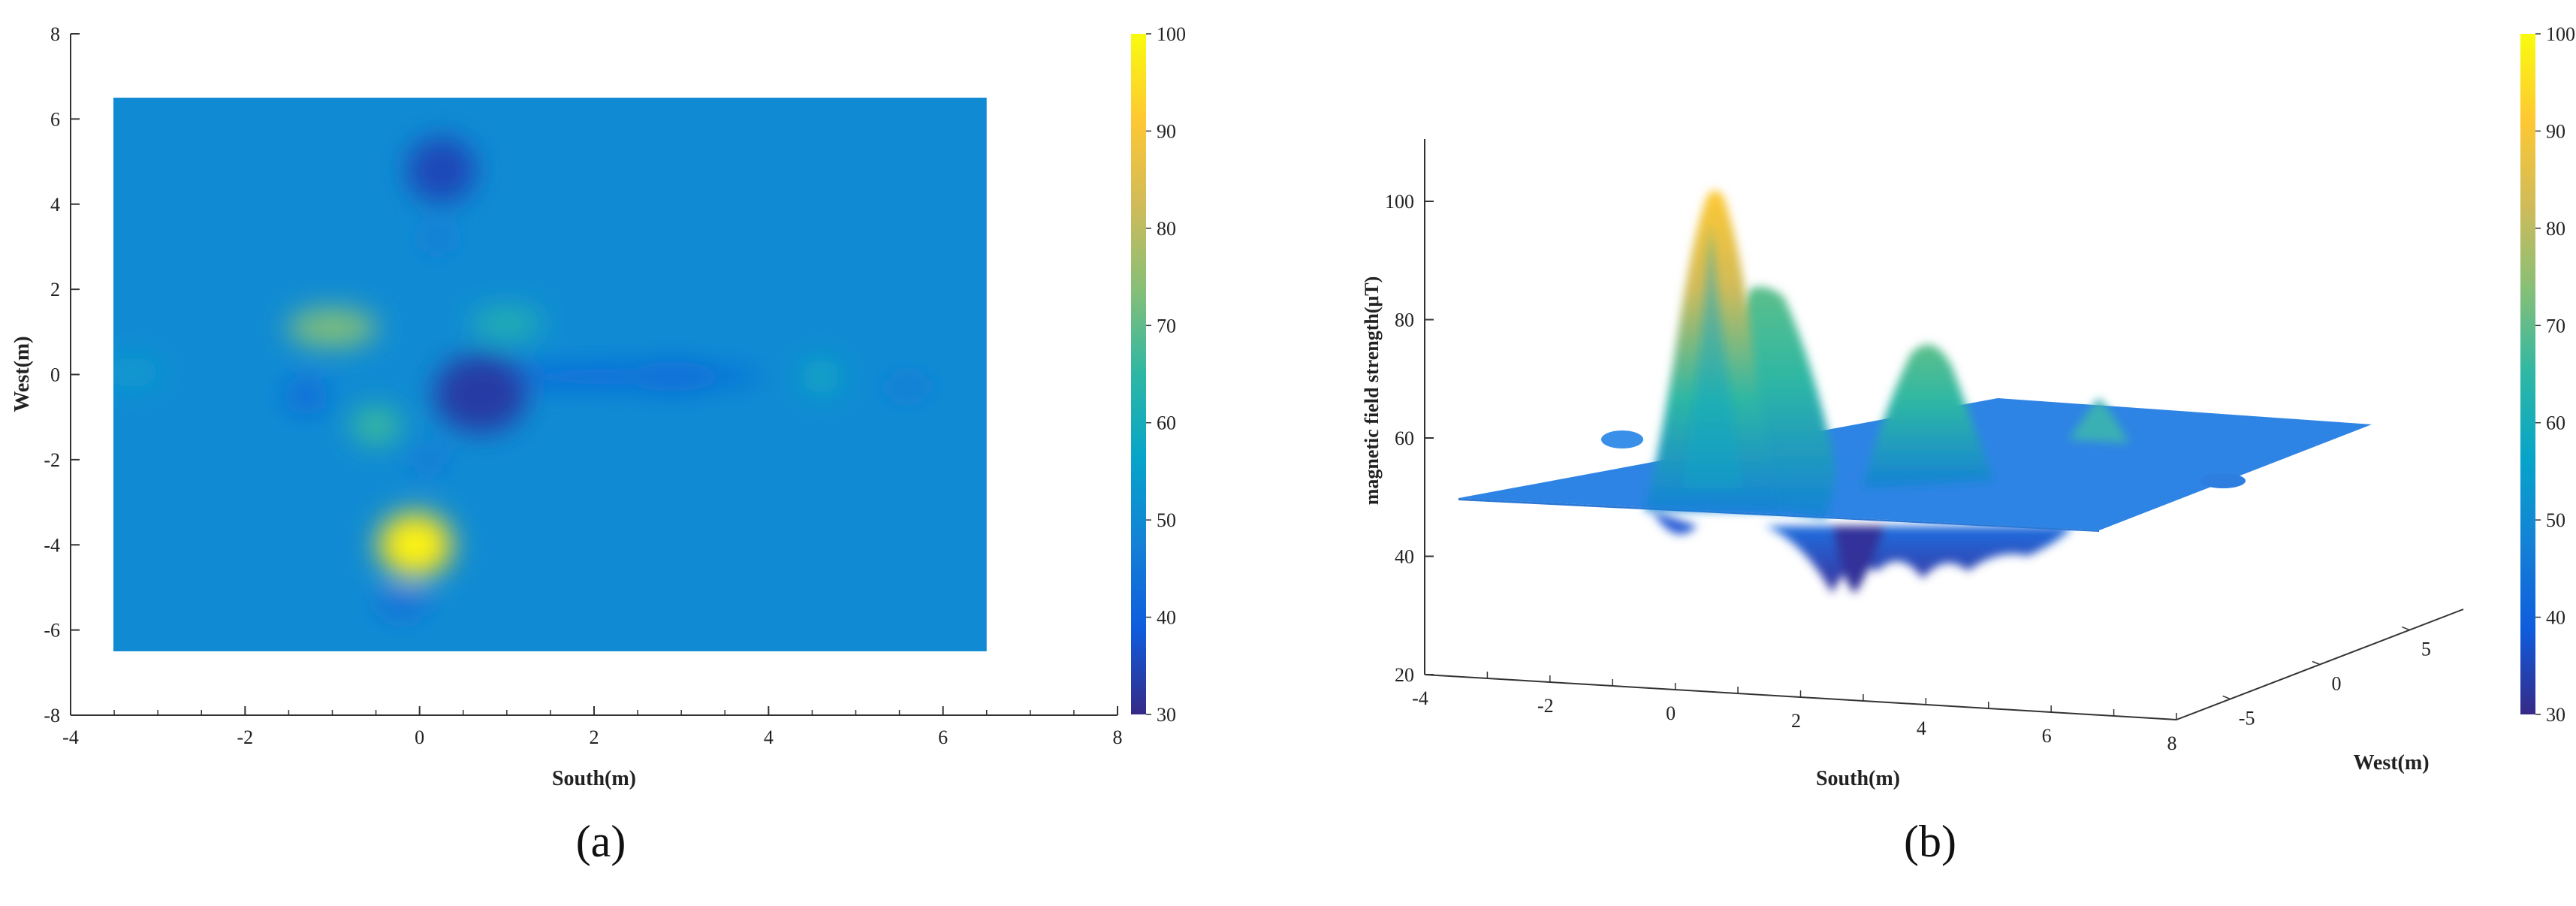 Image resolution: width=2576 pixels, height=906 pixels. What do you see at coordinates (1166, 374) in the screenshot?
I see `colorbar-ticks: 30 40 50 60 70 80 90 100` at bounding box center [1166, 374].